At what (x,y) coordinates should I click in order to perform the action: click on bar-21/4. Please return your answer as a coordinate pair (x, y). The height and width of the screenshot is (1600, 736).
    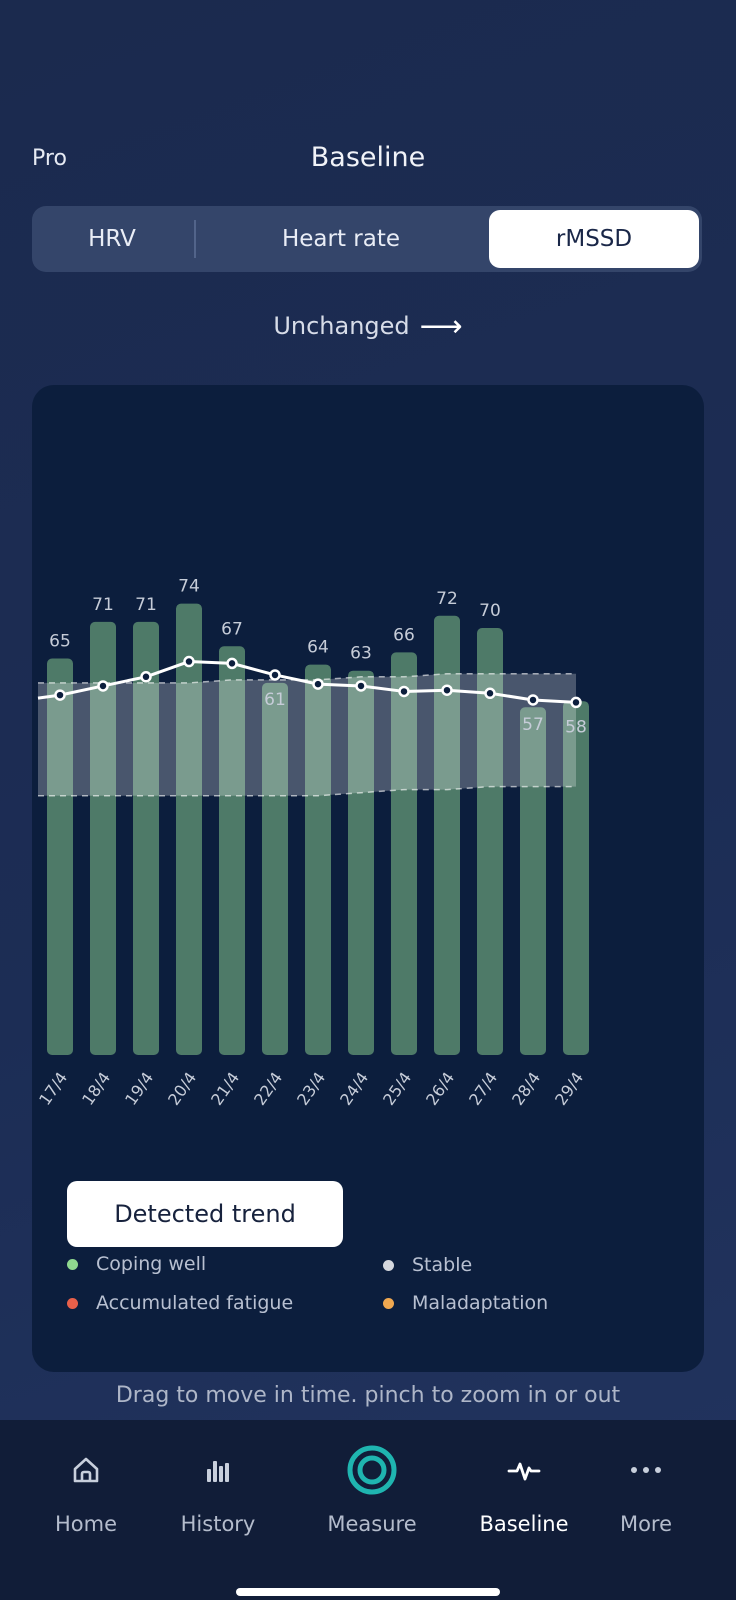
    Looking at the image, I should click on (232, 850).